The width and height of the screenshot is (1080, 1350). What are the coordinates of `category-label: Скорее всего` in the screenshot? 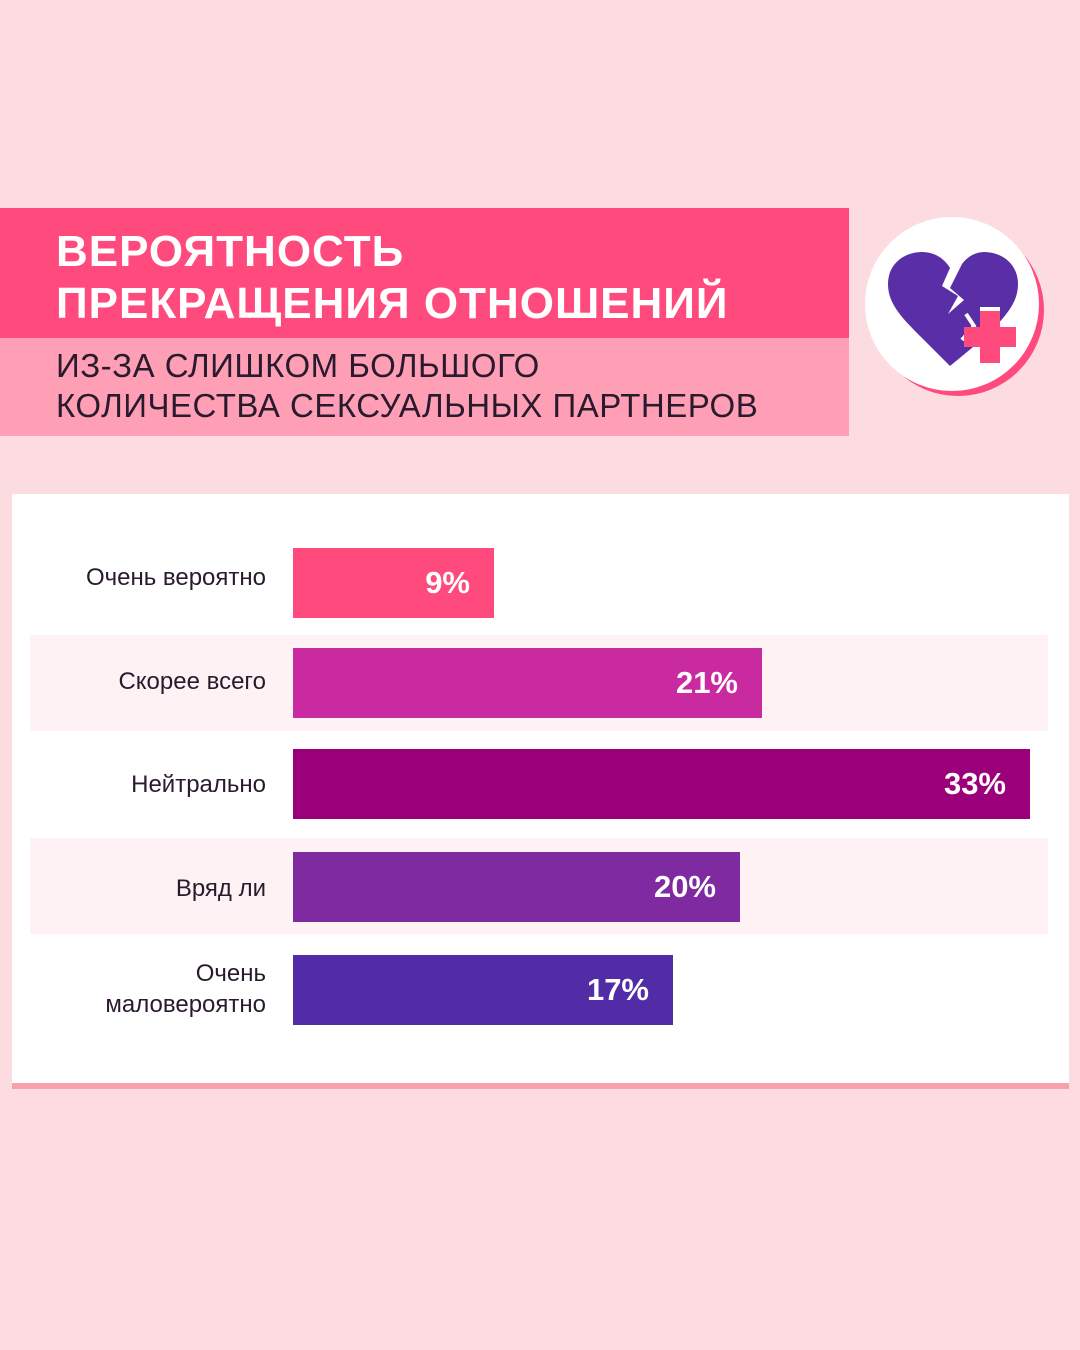 It's located at (192, 681).